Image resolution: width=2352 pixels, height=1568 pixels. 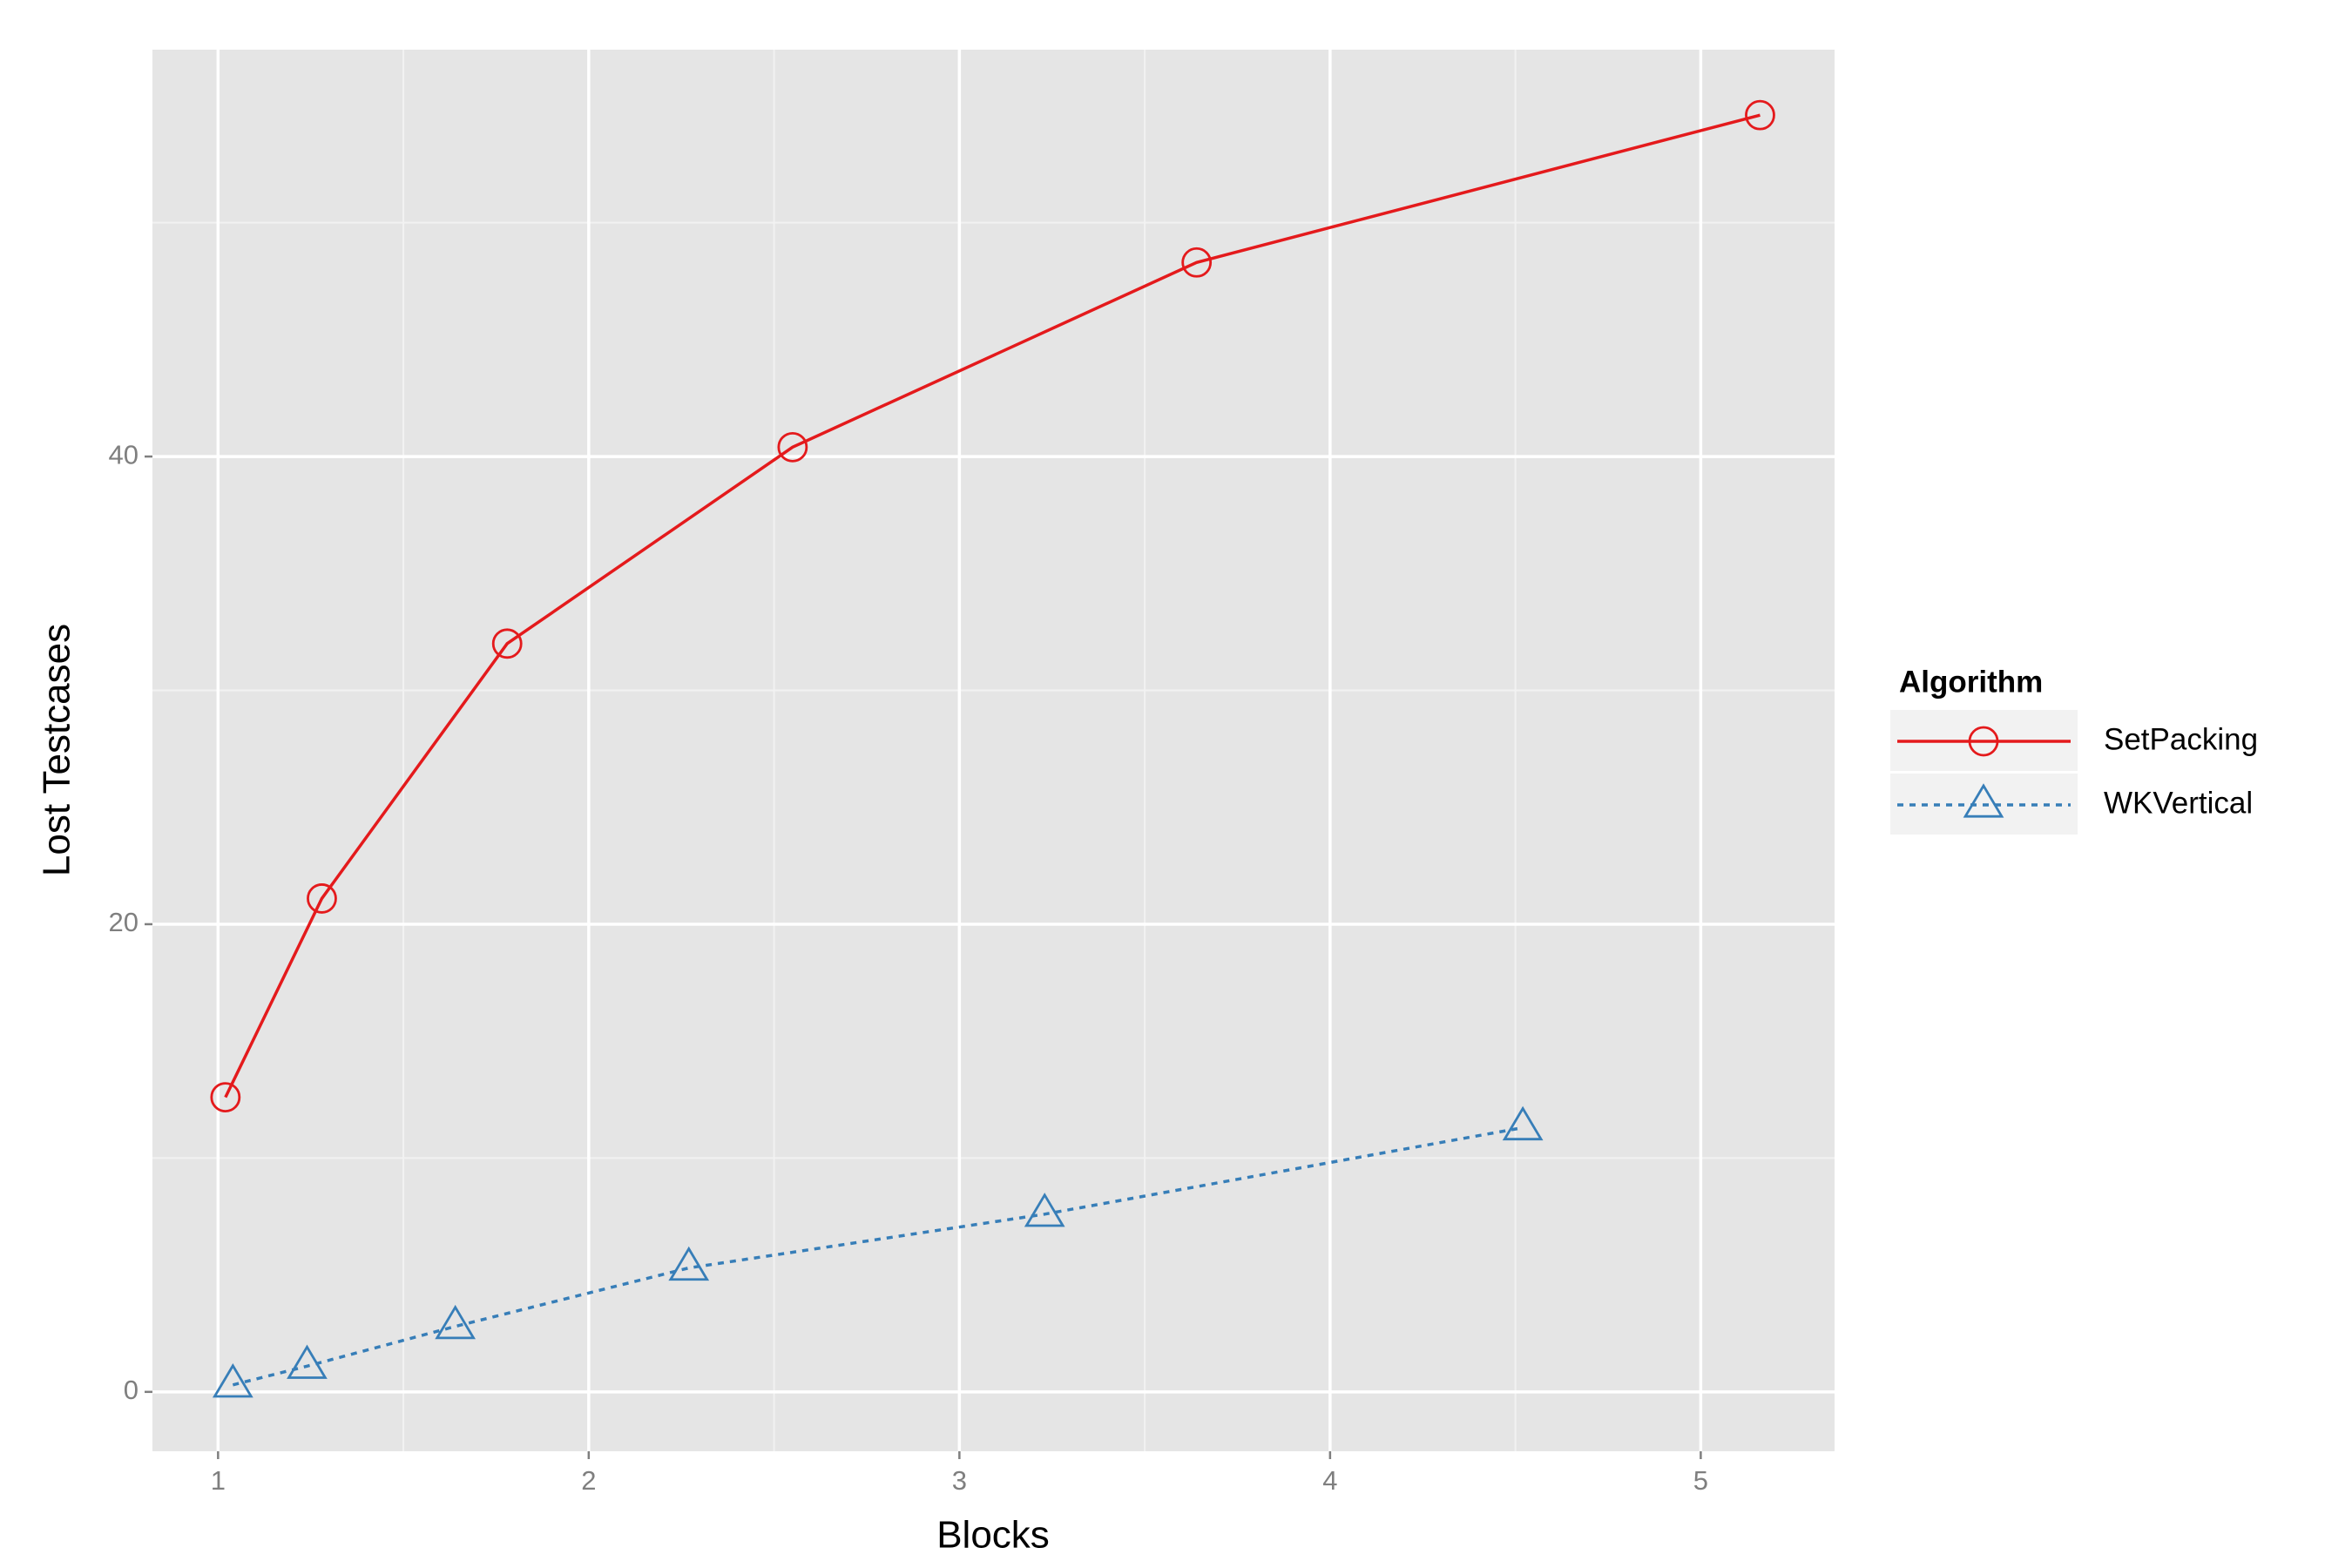 What do you see at coordinates (959, 1480) in the screenshot?
I see `x-tick-label: 3` at bounding box center [959, 1480].